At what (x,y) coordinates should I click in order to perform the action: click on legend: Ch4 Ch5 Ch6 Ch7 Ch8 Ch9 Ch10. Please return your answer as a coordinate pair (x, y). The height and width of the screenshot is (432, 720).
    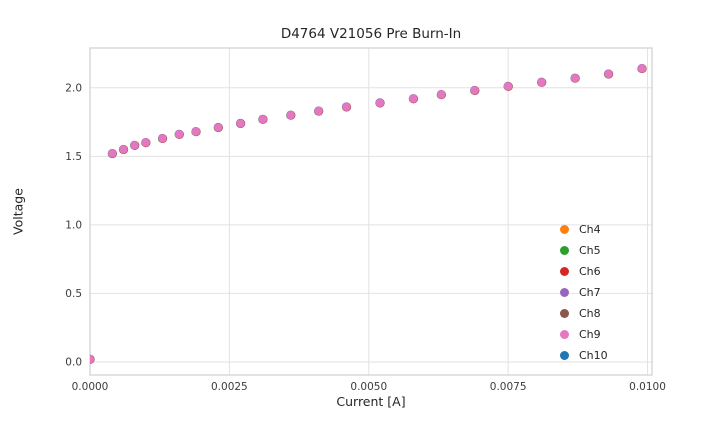
    Looking at the image, I should click on (584, 292).